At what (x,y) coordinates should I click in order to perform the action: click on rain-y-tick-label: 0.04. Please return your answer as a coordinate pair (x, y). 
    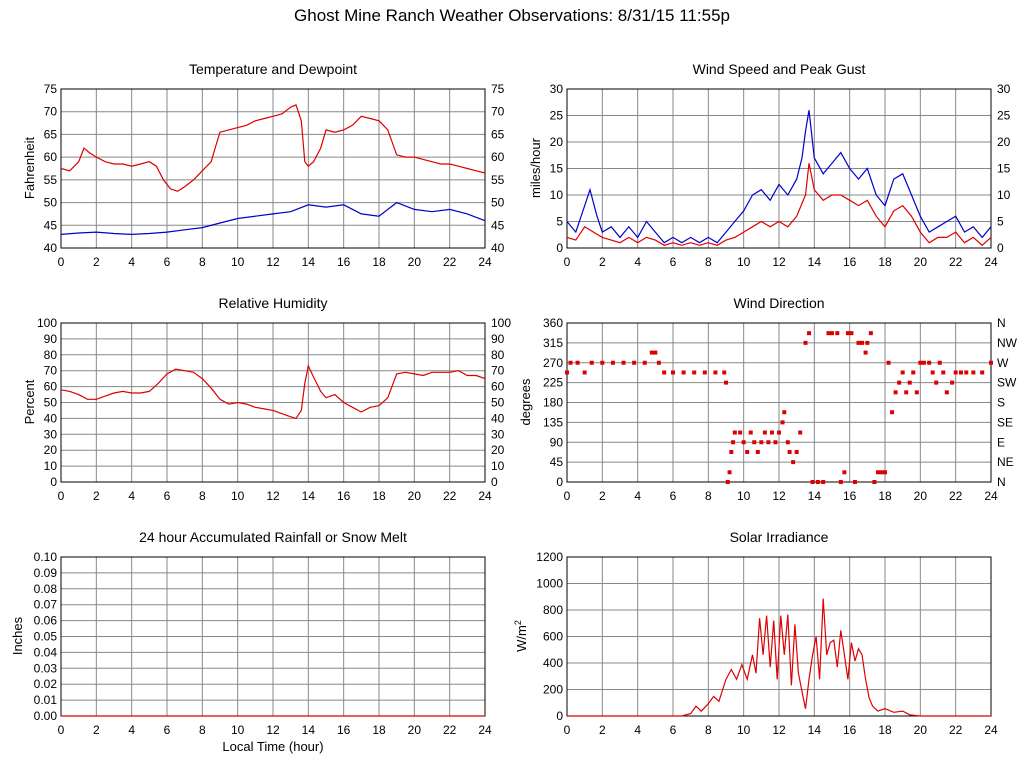
    Looking at the image, I should click on (46, 652).